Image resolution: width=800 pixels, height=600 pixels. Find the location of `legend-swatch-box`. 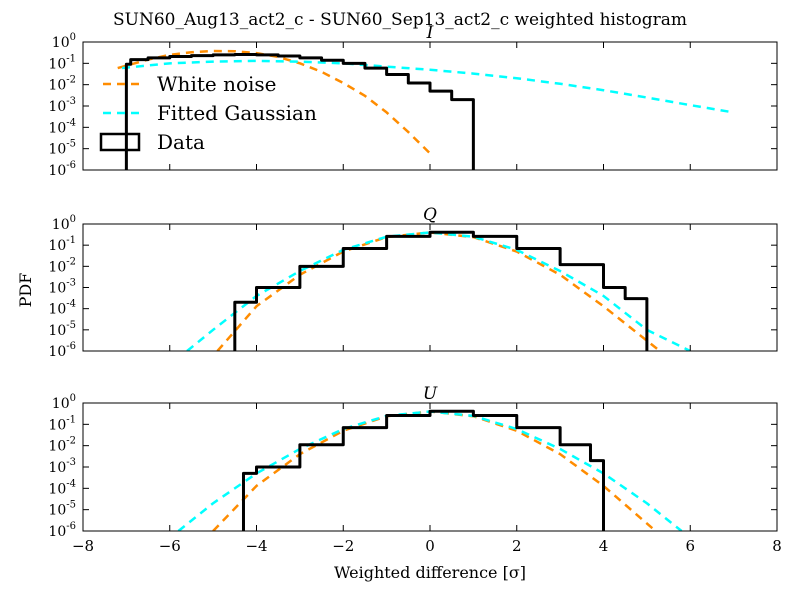

legend-swatch-box is located at coordinates (120, 142).